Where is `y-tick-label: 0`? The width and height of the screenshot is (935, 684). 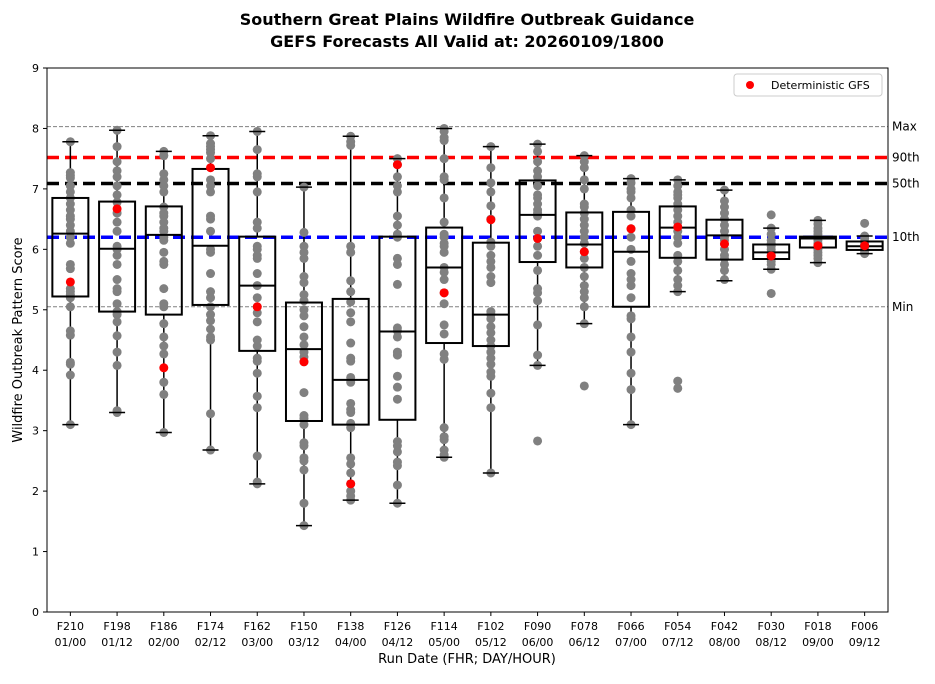 y-tick-label: 0 is located at coordinates (35, 612).